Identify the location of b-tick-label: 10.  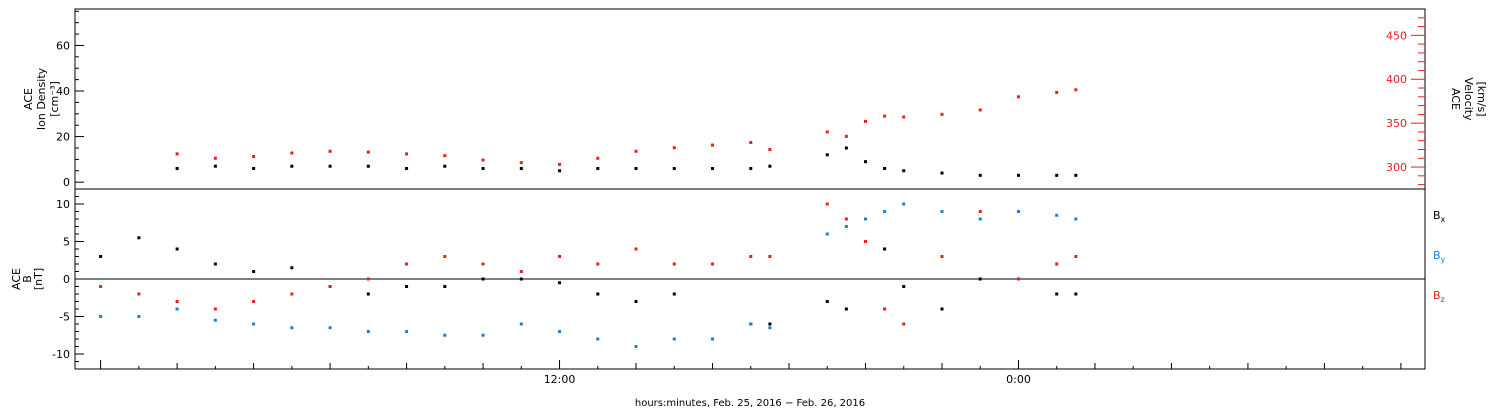
(63, 204).